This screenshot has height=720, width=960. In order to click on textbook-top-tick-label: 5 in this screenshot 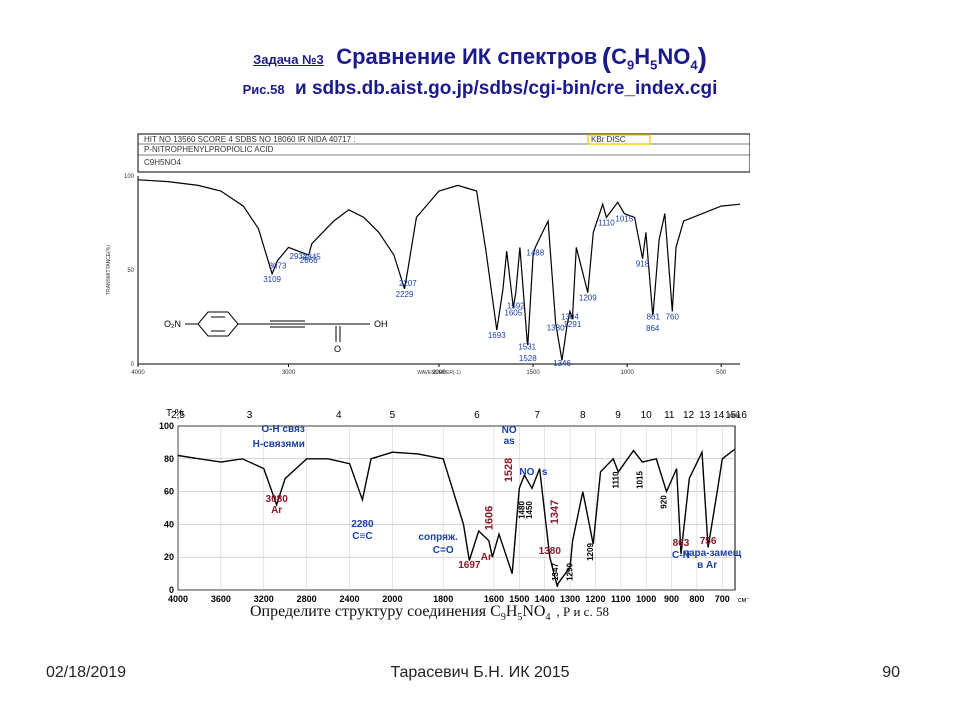, I will do `click(393, 415)`.